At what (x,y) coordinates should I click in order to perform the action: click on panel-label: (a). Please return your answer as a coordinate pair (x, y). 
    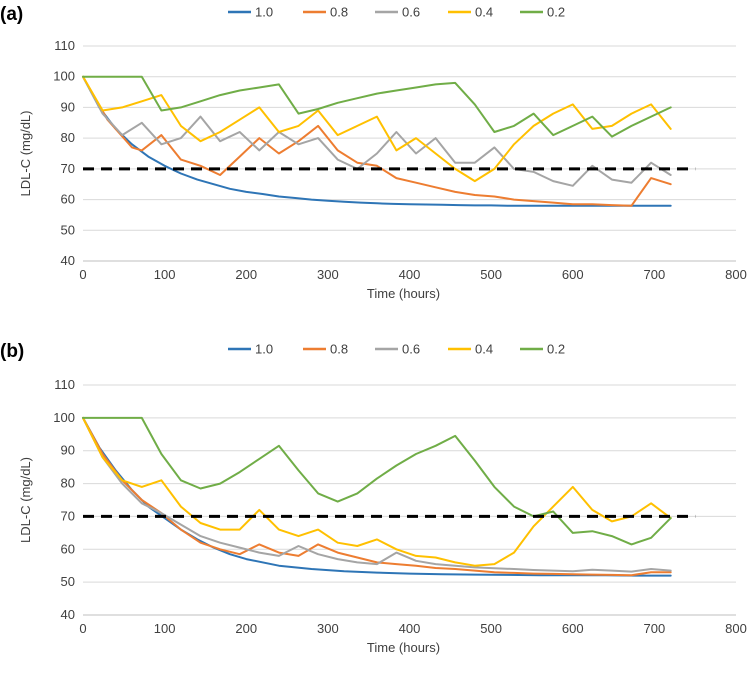
    Looking at the image, I should click on (11, 14).